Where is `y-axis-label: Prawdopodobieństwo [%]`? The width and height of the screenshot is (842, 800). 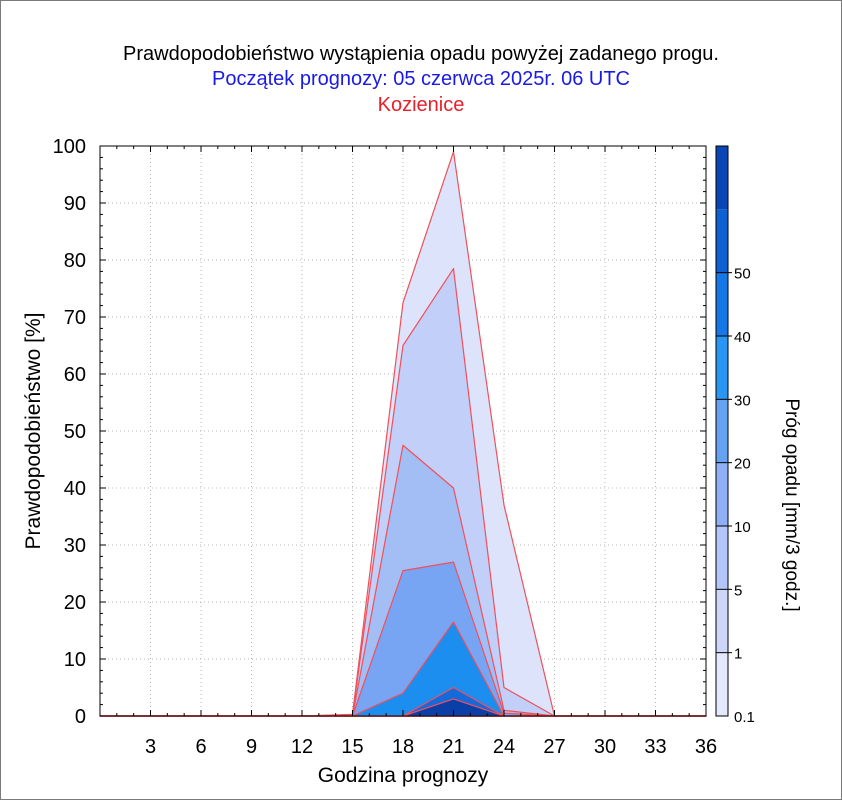
y-axis-label: Prawdopodobieństwo [%] is located at coordinates (33, 431).